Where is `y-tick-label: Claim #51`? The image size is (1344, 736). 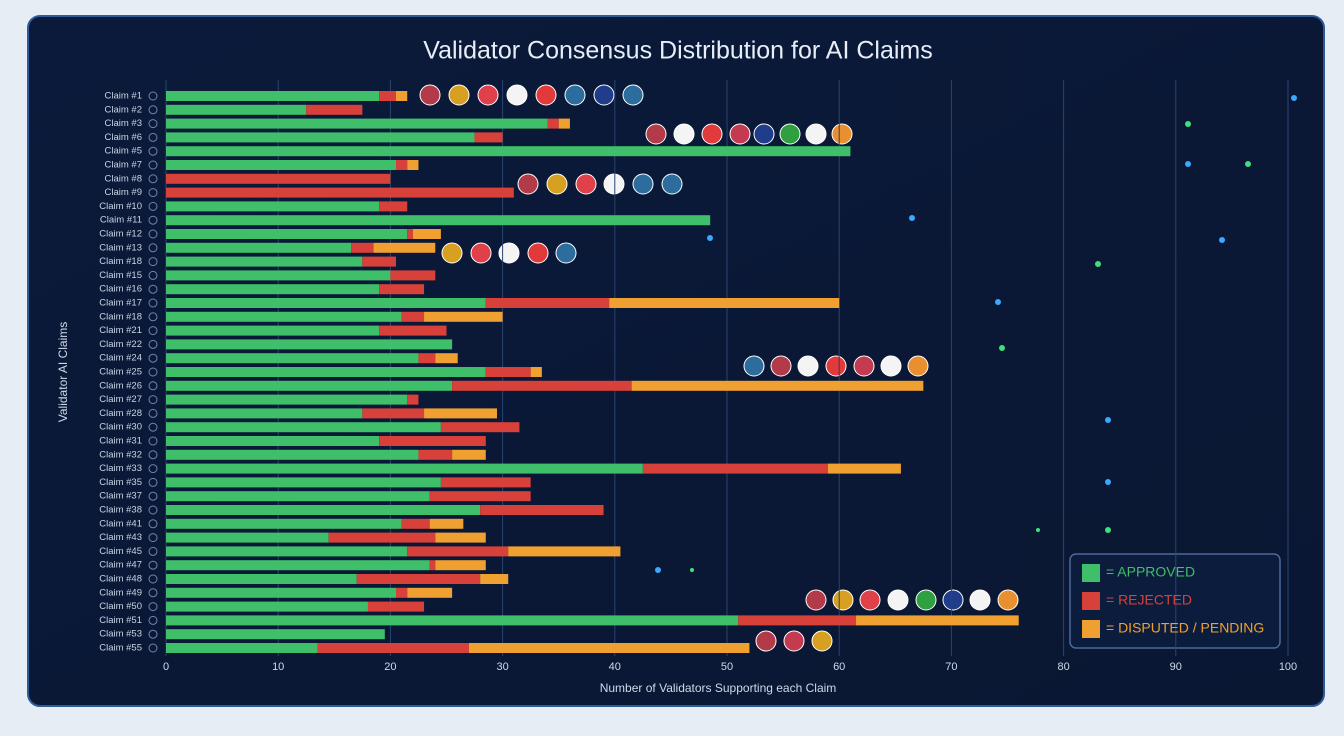 y-tick-label: Claim #51 is located at coordinates (120, 620).